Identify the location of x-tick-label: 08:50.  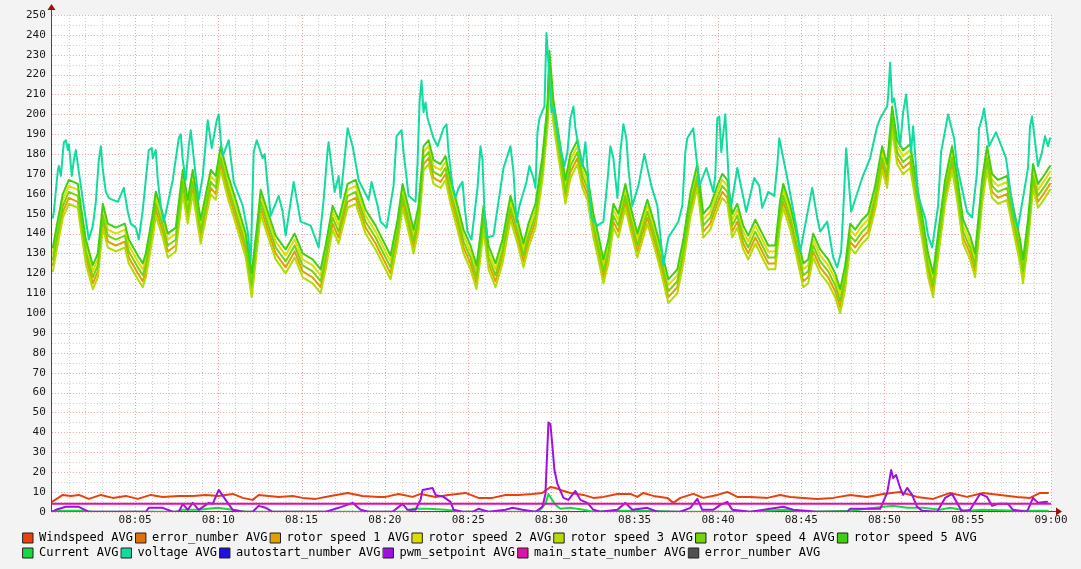
(884, 520).